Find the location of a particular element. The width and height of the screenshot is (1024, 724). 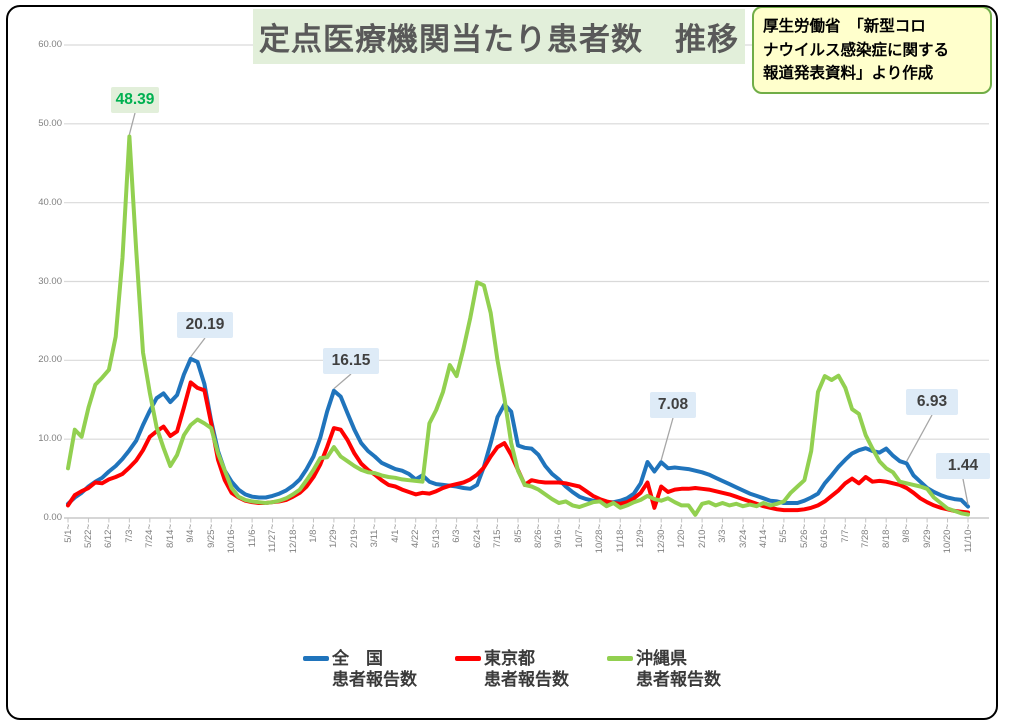

source-note-line: ナウイルス感染症に関する is located at coordinates (856, 50).